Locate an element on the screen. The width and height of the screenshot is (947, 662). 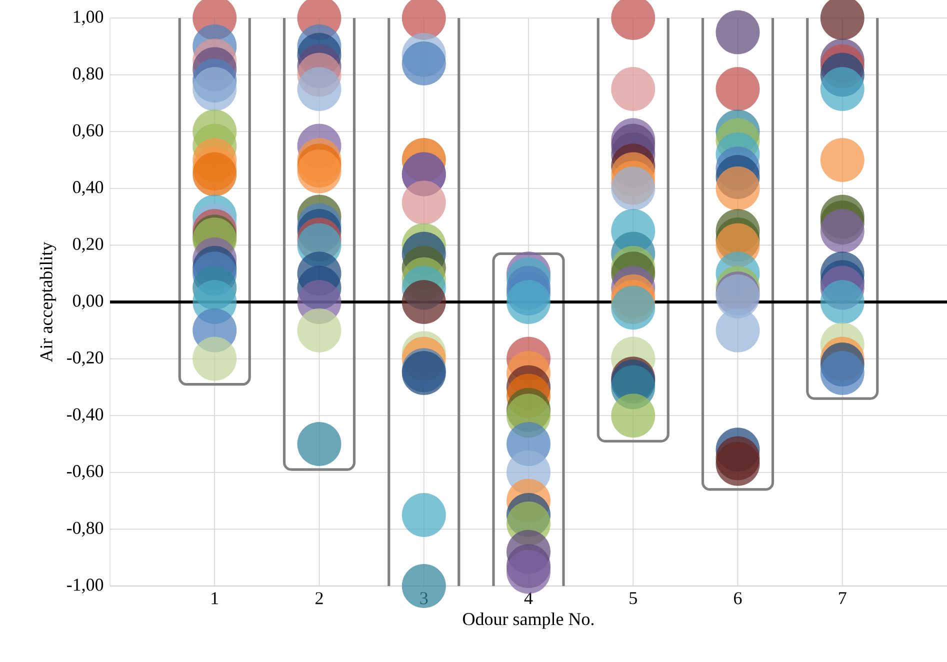
y-tick-label: 1,00 is located at coordinates (89, 18).